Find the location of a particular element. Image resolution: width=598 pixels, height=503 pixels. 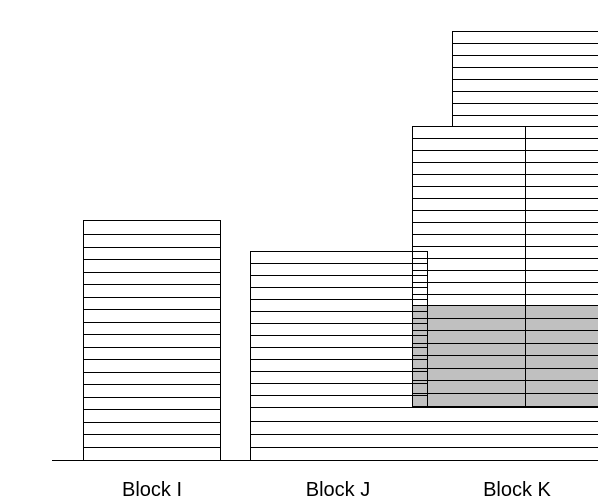

block-j-label: Block J is located at coordinates (338, 490).